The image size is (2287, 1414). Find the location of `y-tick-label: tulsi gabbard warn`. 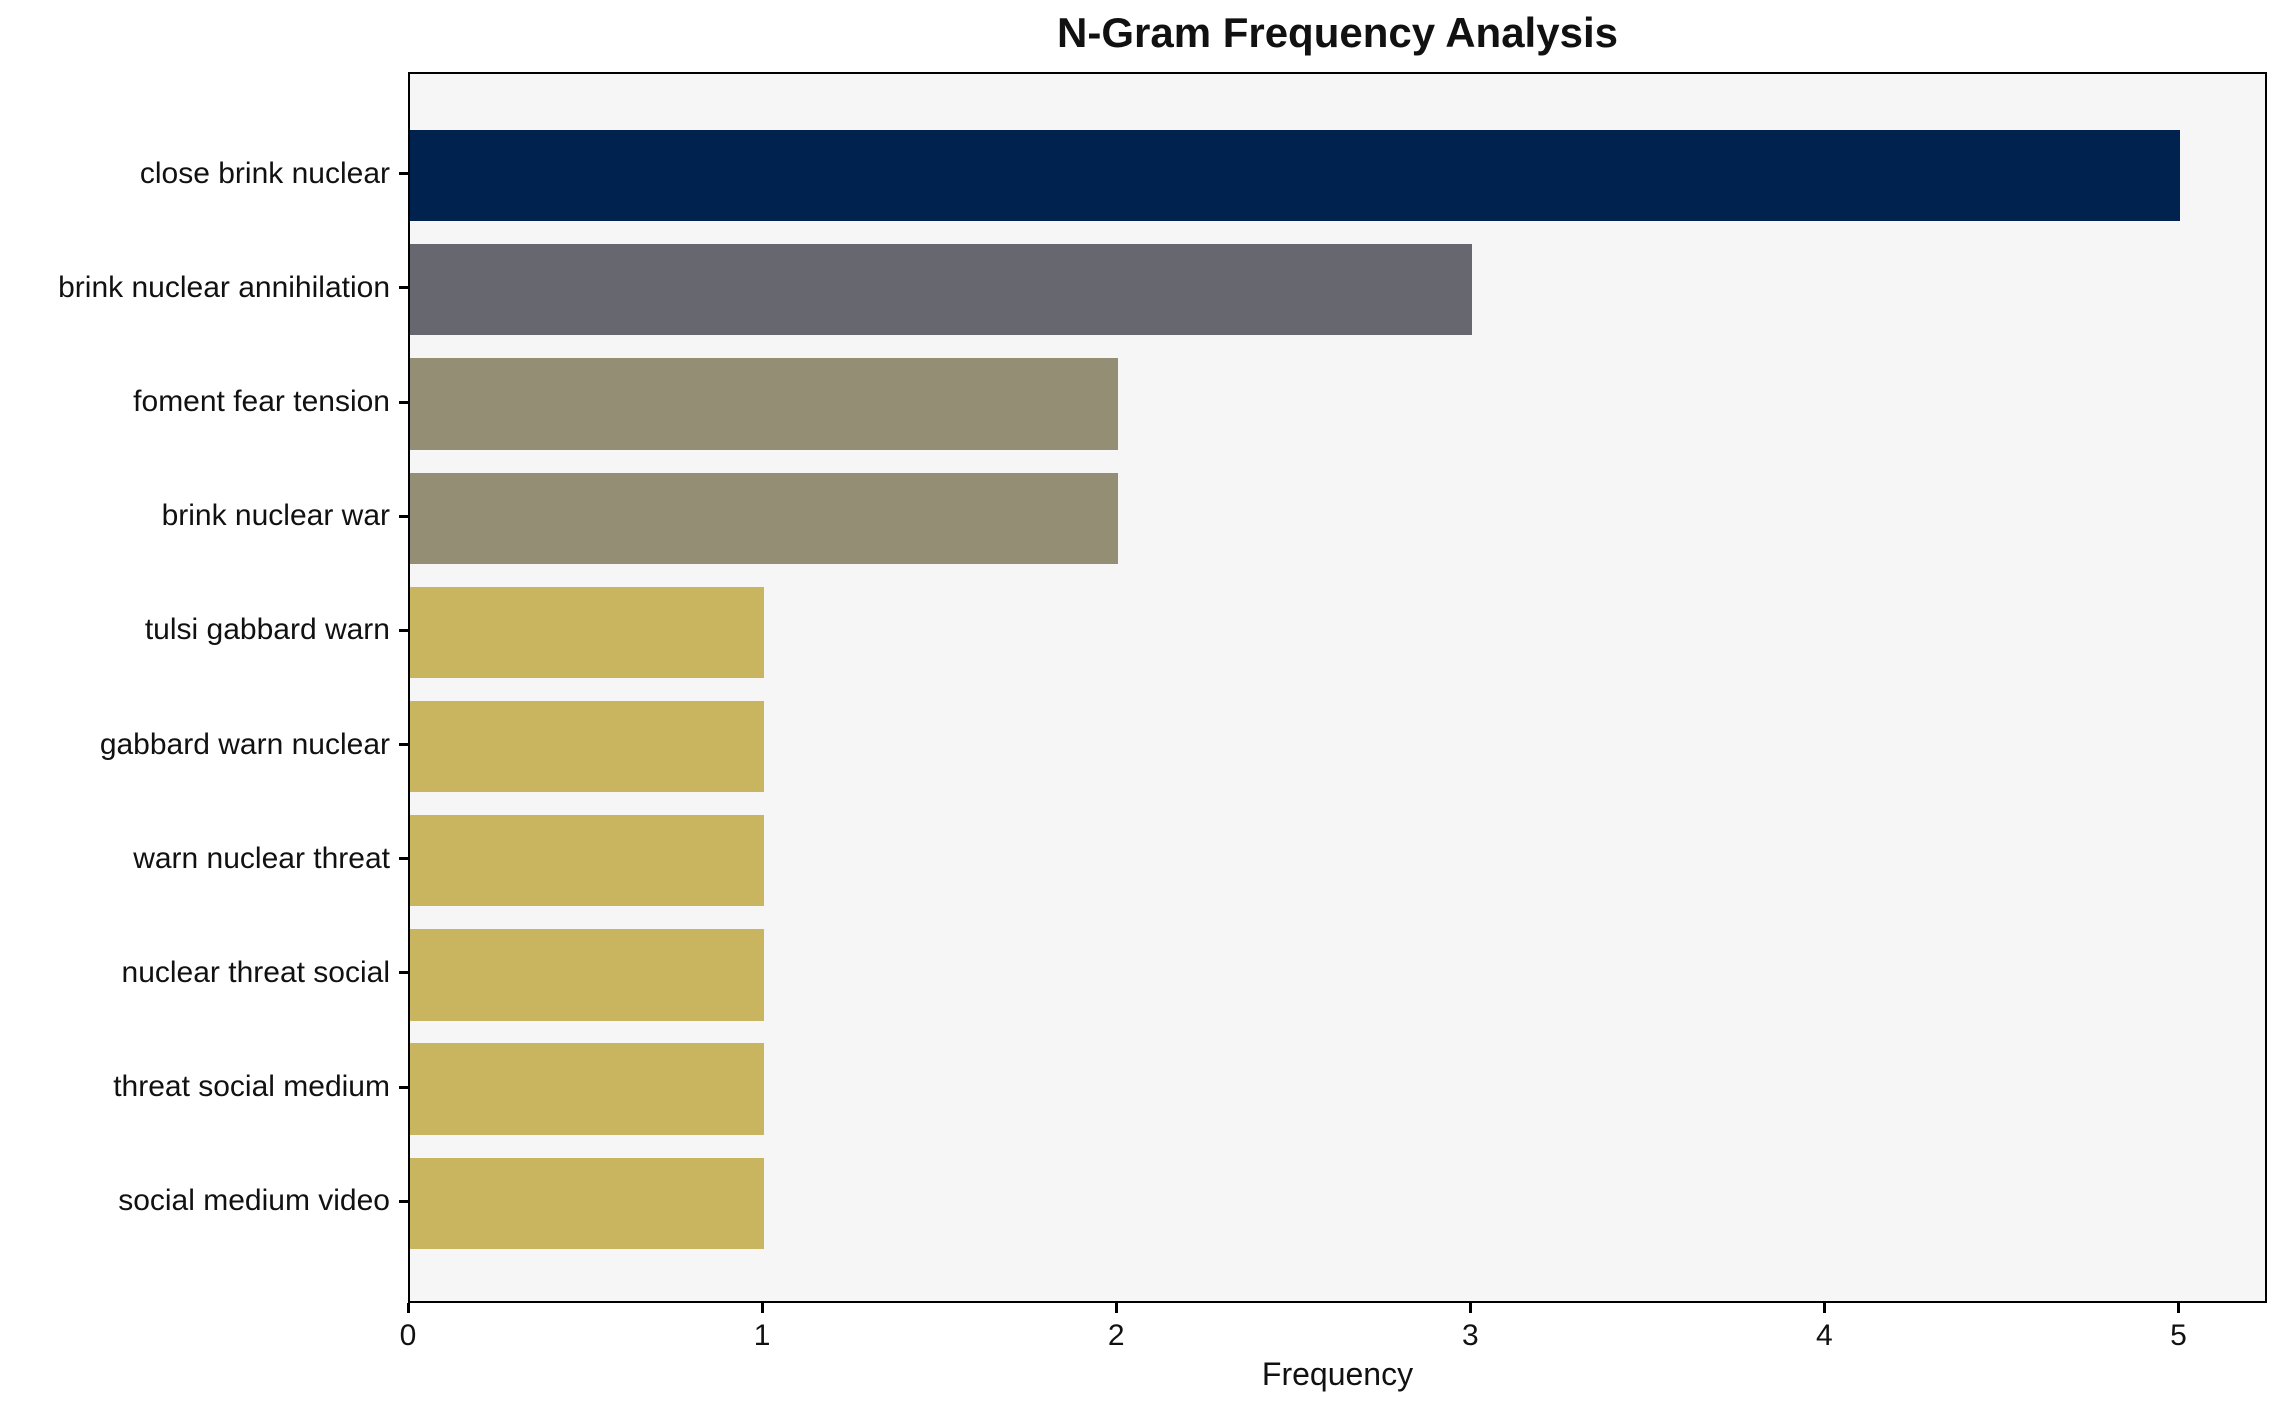

y-tick-label: tulsi gabbard warn is located at coordinates (267, 630).